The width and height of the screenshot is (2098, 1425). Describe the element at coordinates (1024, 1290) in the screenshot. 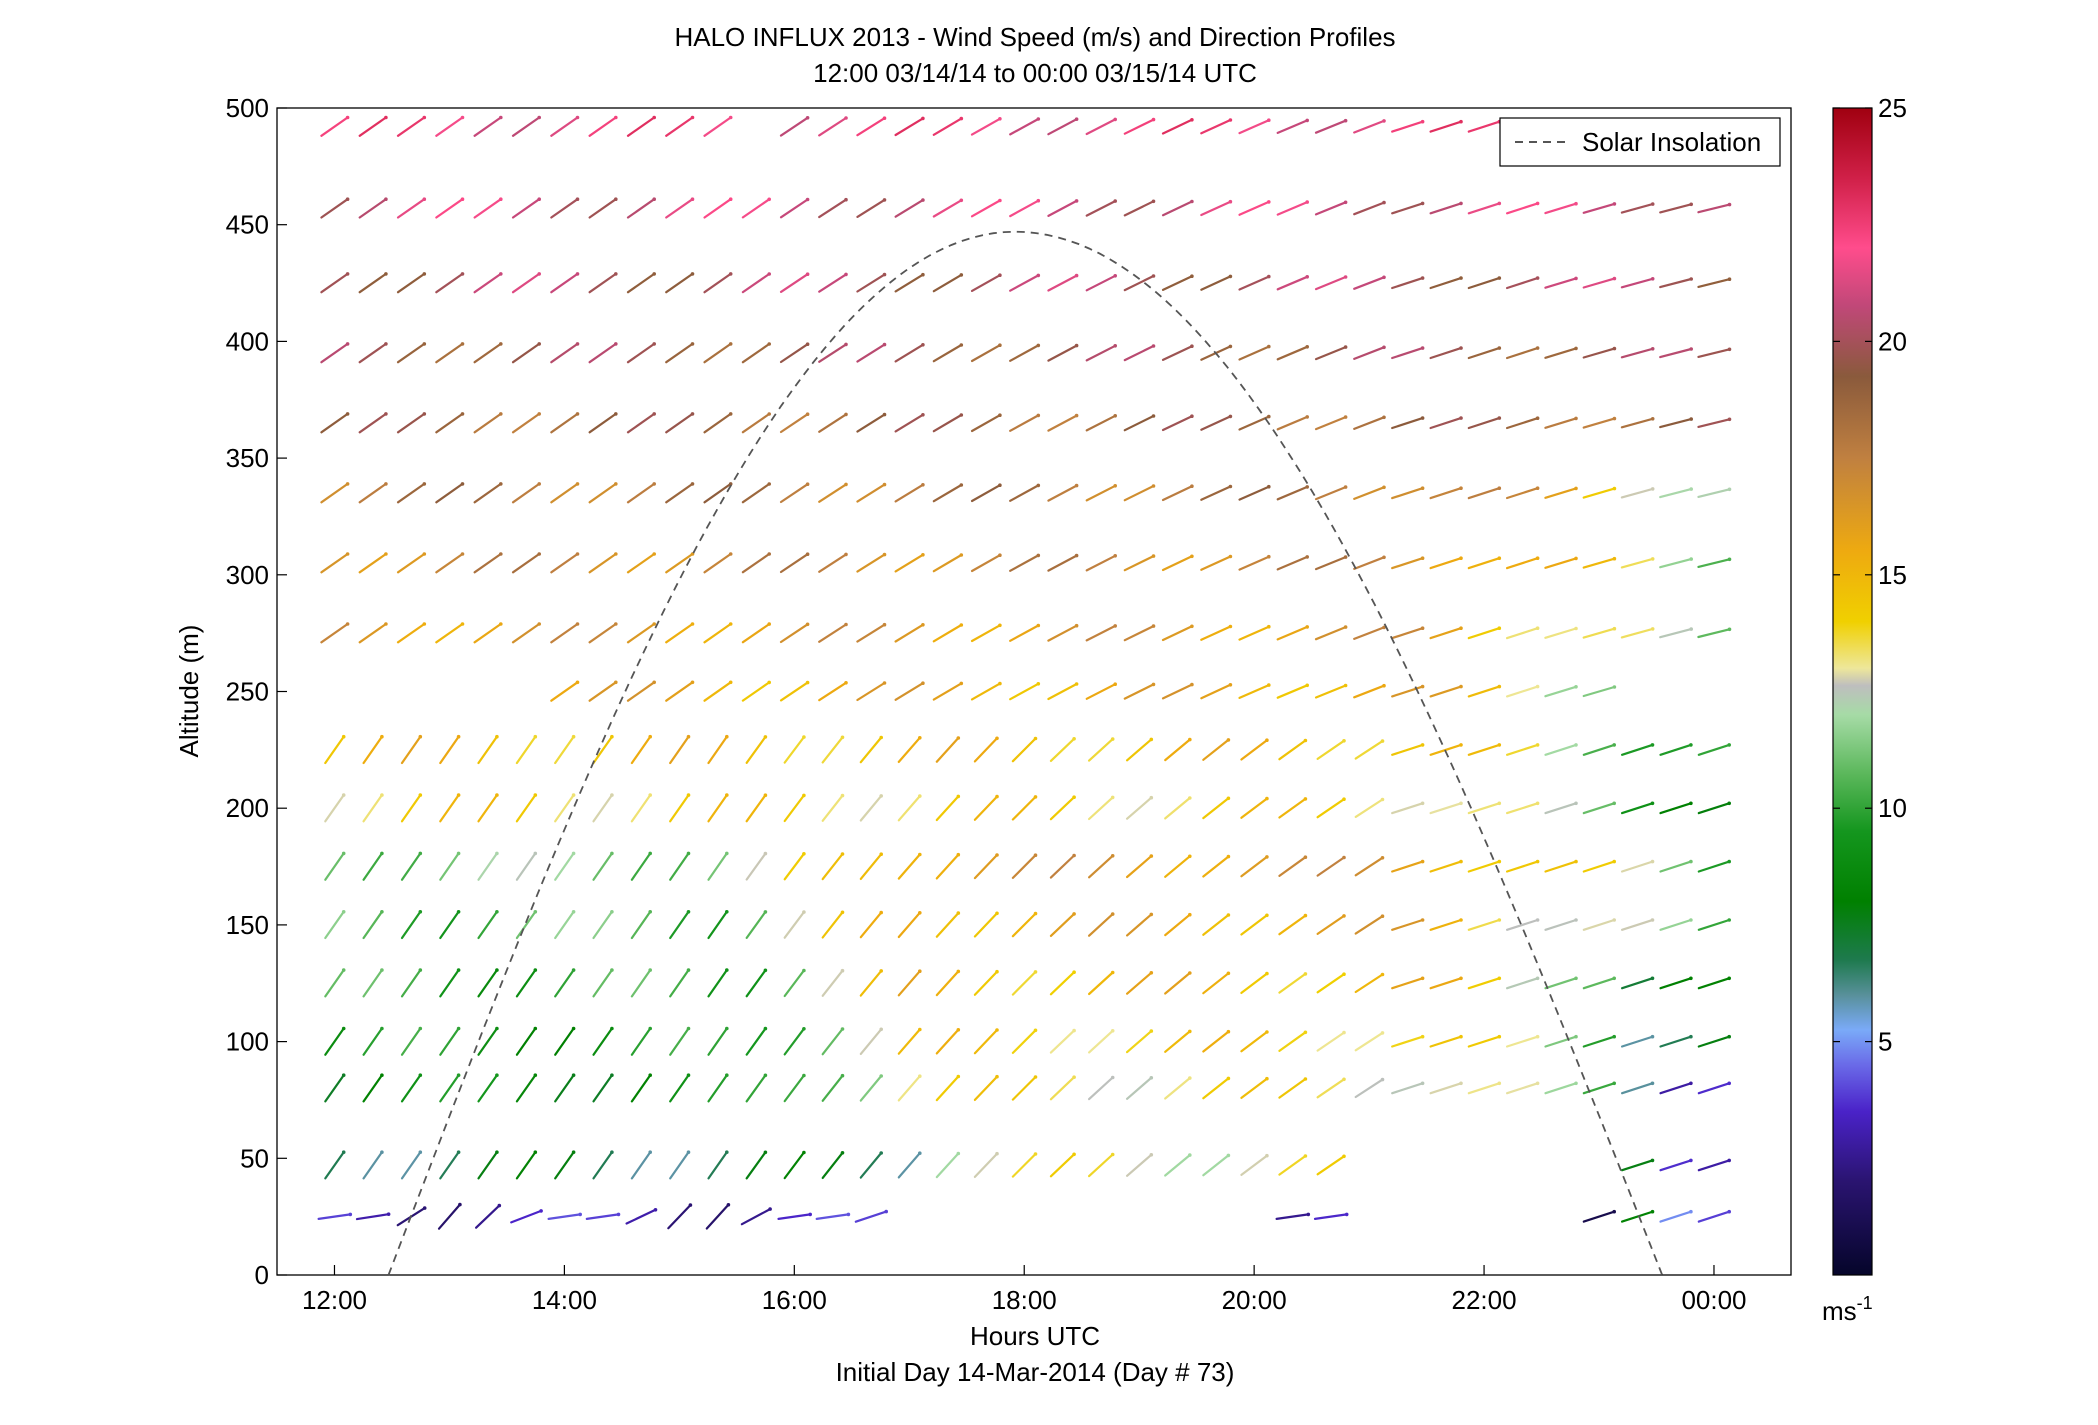

I see `x-axis: 12:00 14:00 16:00 18:00 20:00 22:00 00:00` at that location.